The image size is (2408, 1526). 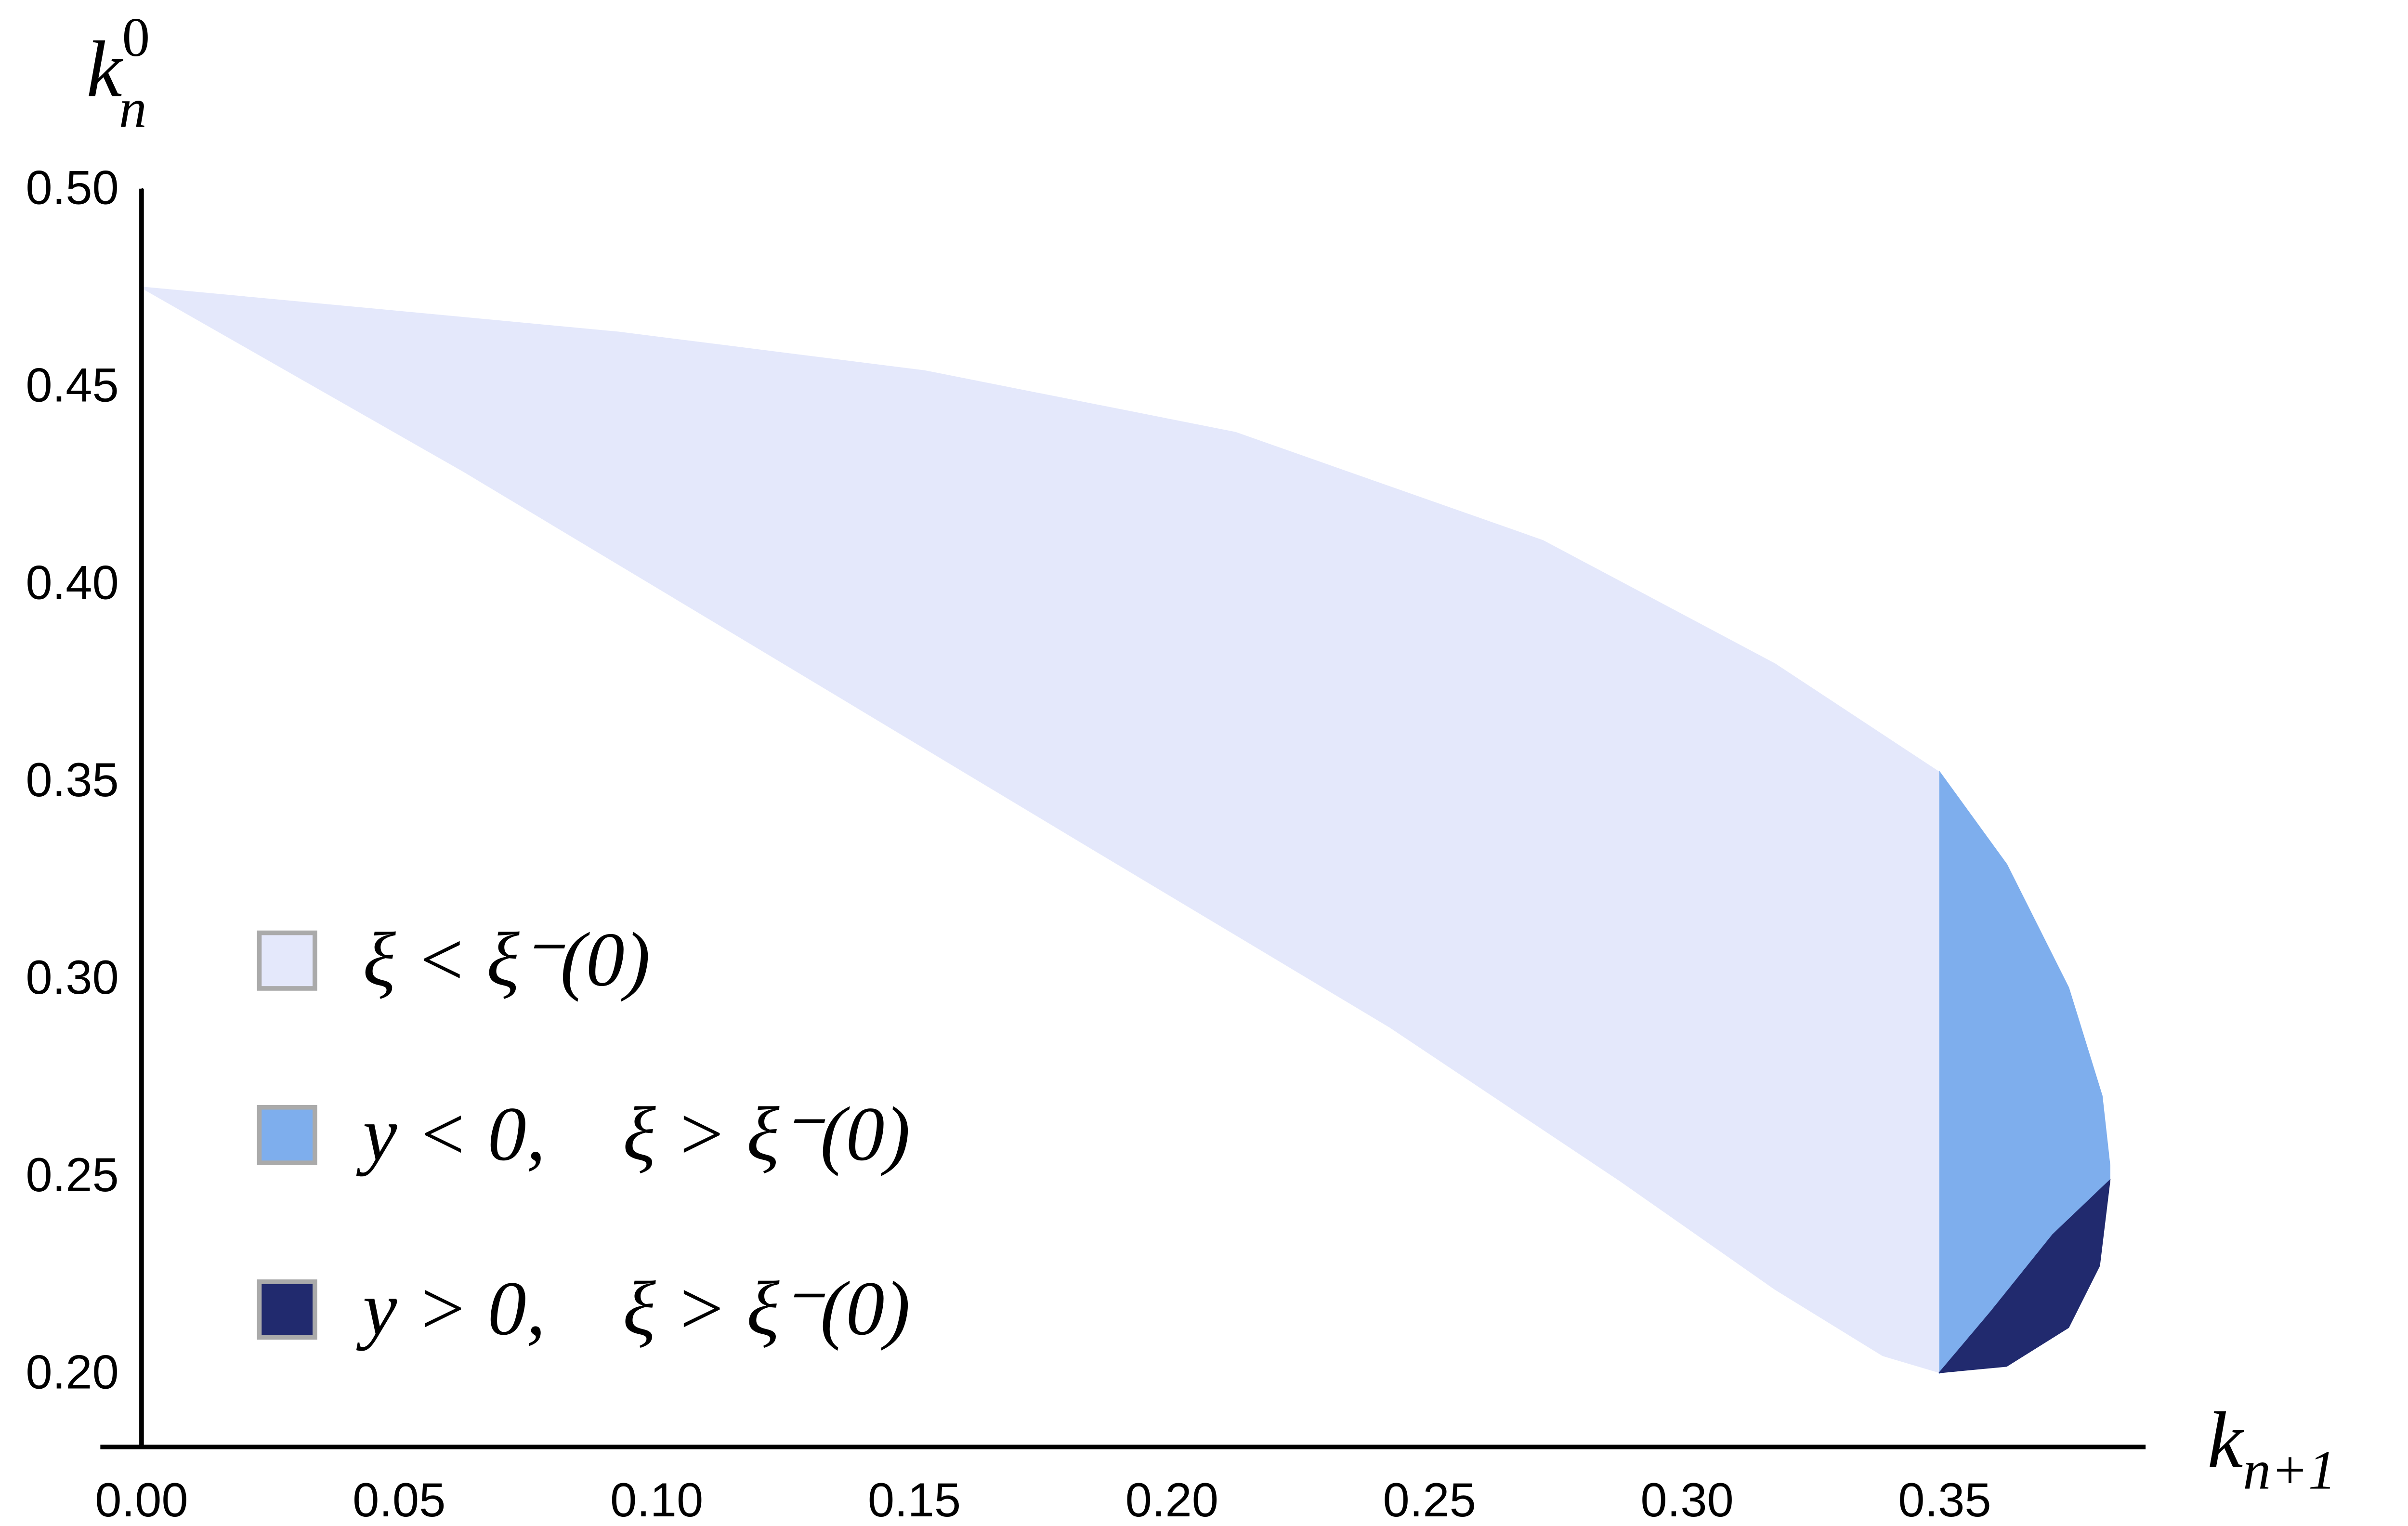 What do you see at coordinates (136, 37) in the screenshot?
I see `y-label-sup: 0` at bounding box center [136, 37].